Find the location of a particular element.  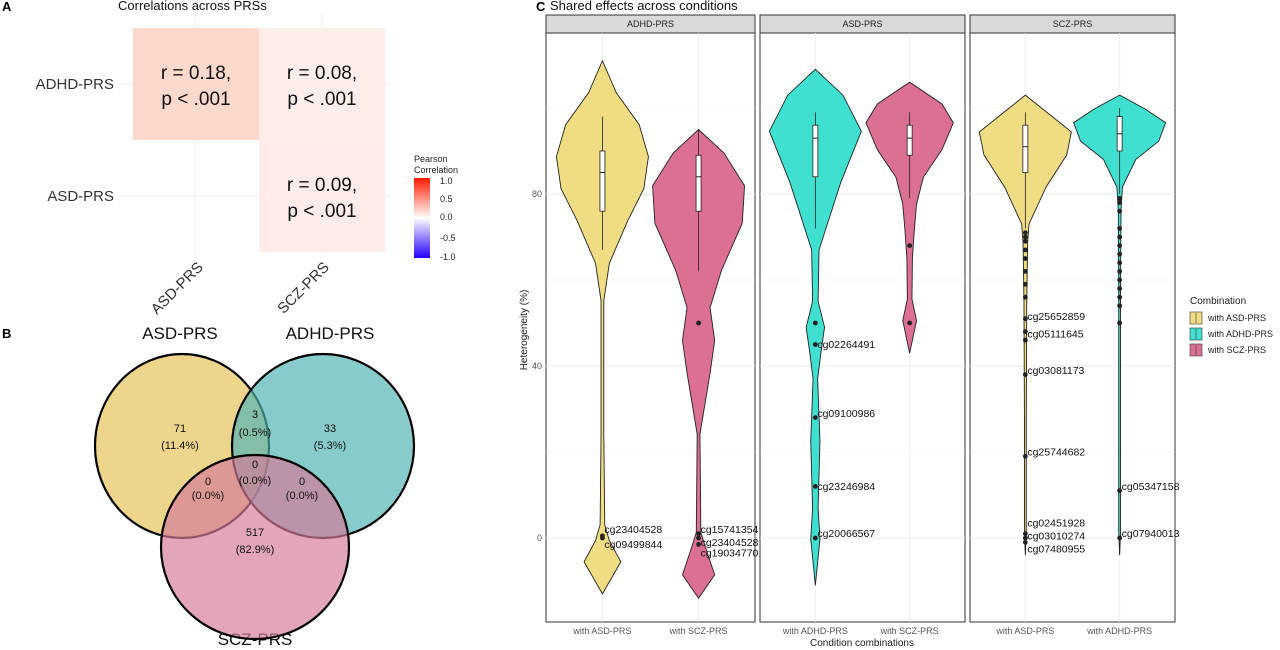

cpg-label: cg23246984 is located at coordinates (846, 487).